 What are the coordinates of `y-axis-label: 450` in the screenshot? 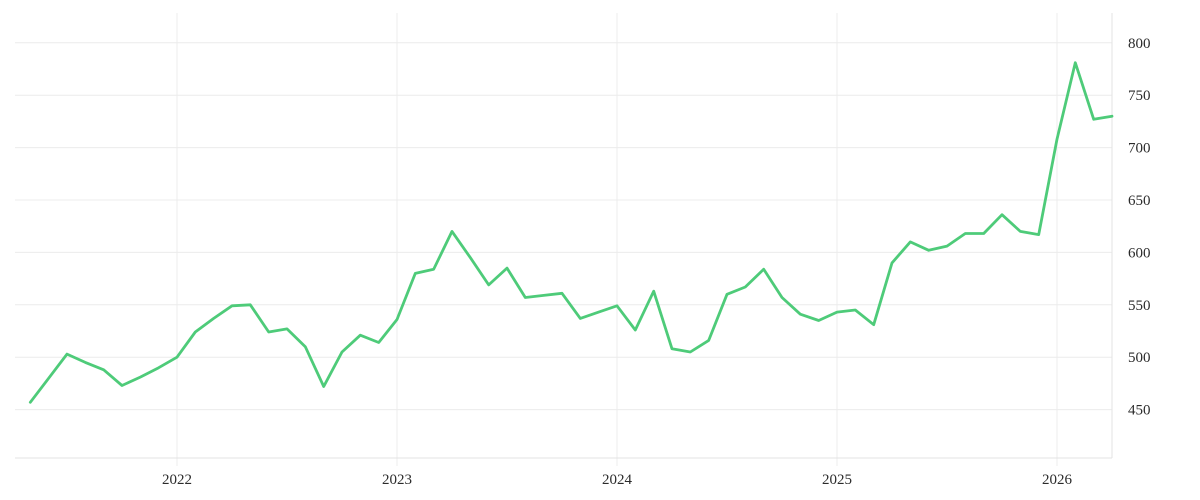 It's located at (1139, 411).